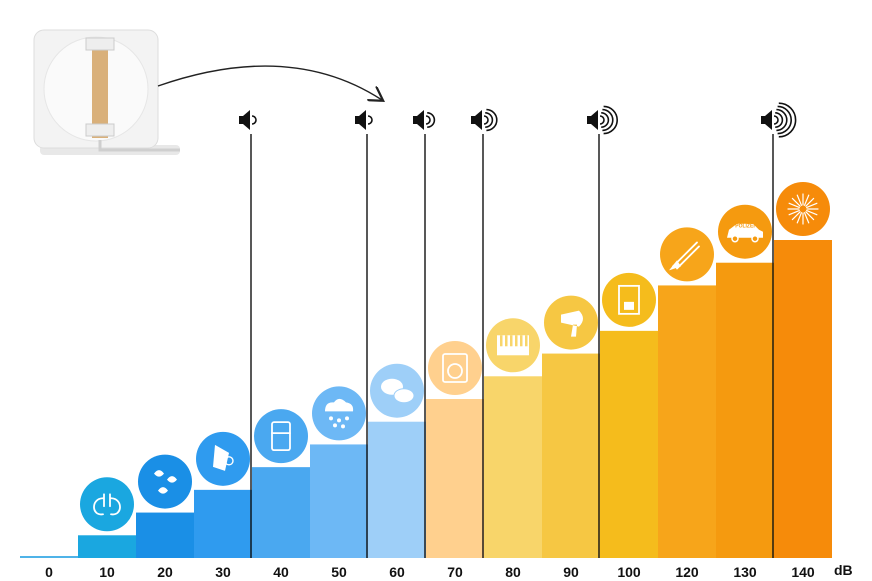 The height and width of the screenshot is (581, 872). What do you see at coordinates (339, 413) in the screenshot?
I see `rain-cloud-icon` at bounding box center [339, 413].